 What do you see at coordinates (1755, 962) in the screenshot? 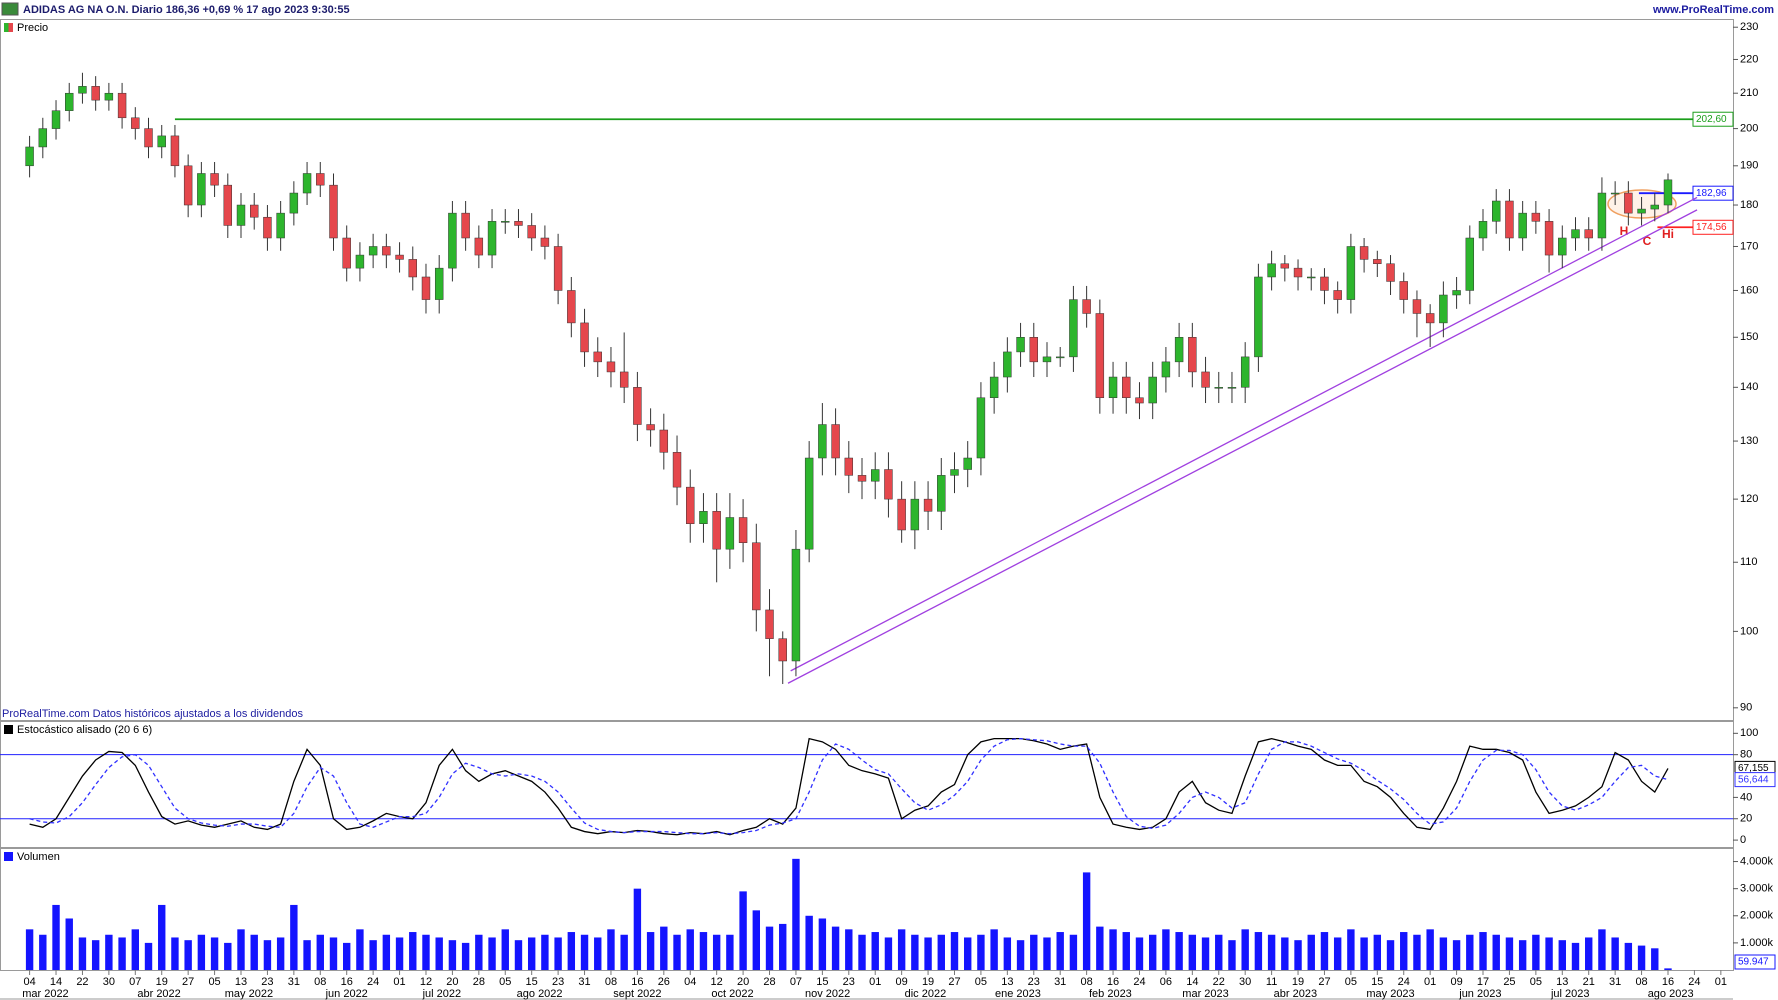
I see `last-value-label-box` at bounding box center [1755, 962].